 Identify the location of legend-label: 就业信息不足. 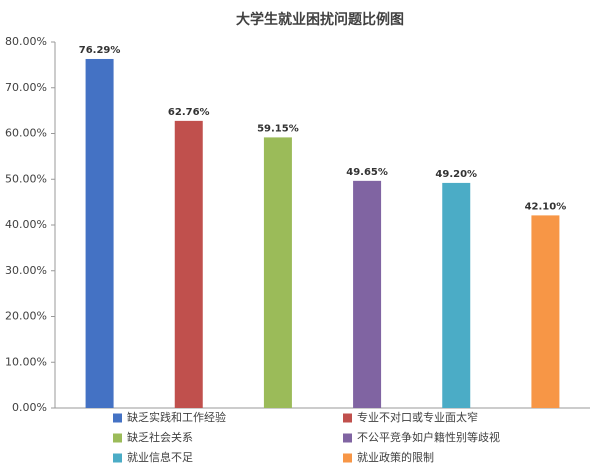
(160, 457).